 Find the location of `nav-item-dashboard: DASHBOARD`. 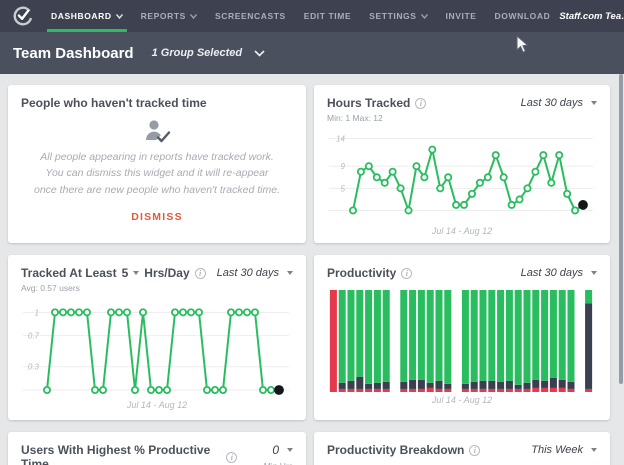

nav-item-dashboard: DASHBOARD is located at coordinates (87, 16).